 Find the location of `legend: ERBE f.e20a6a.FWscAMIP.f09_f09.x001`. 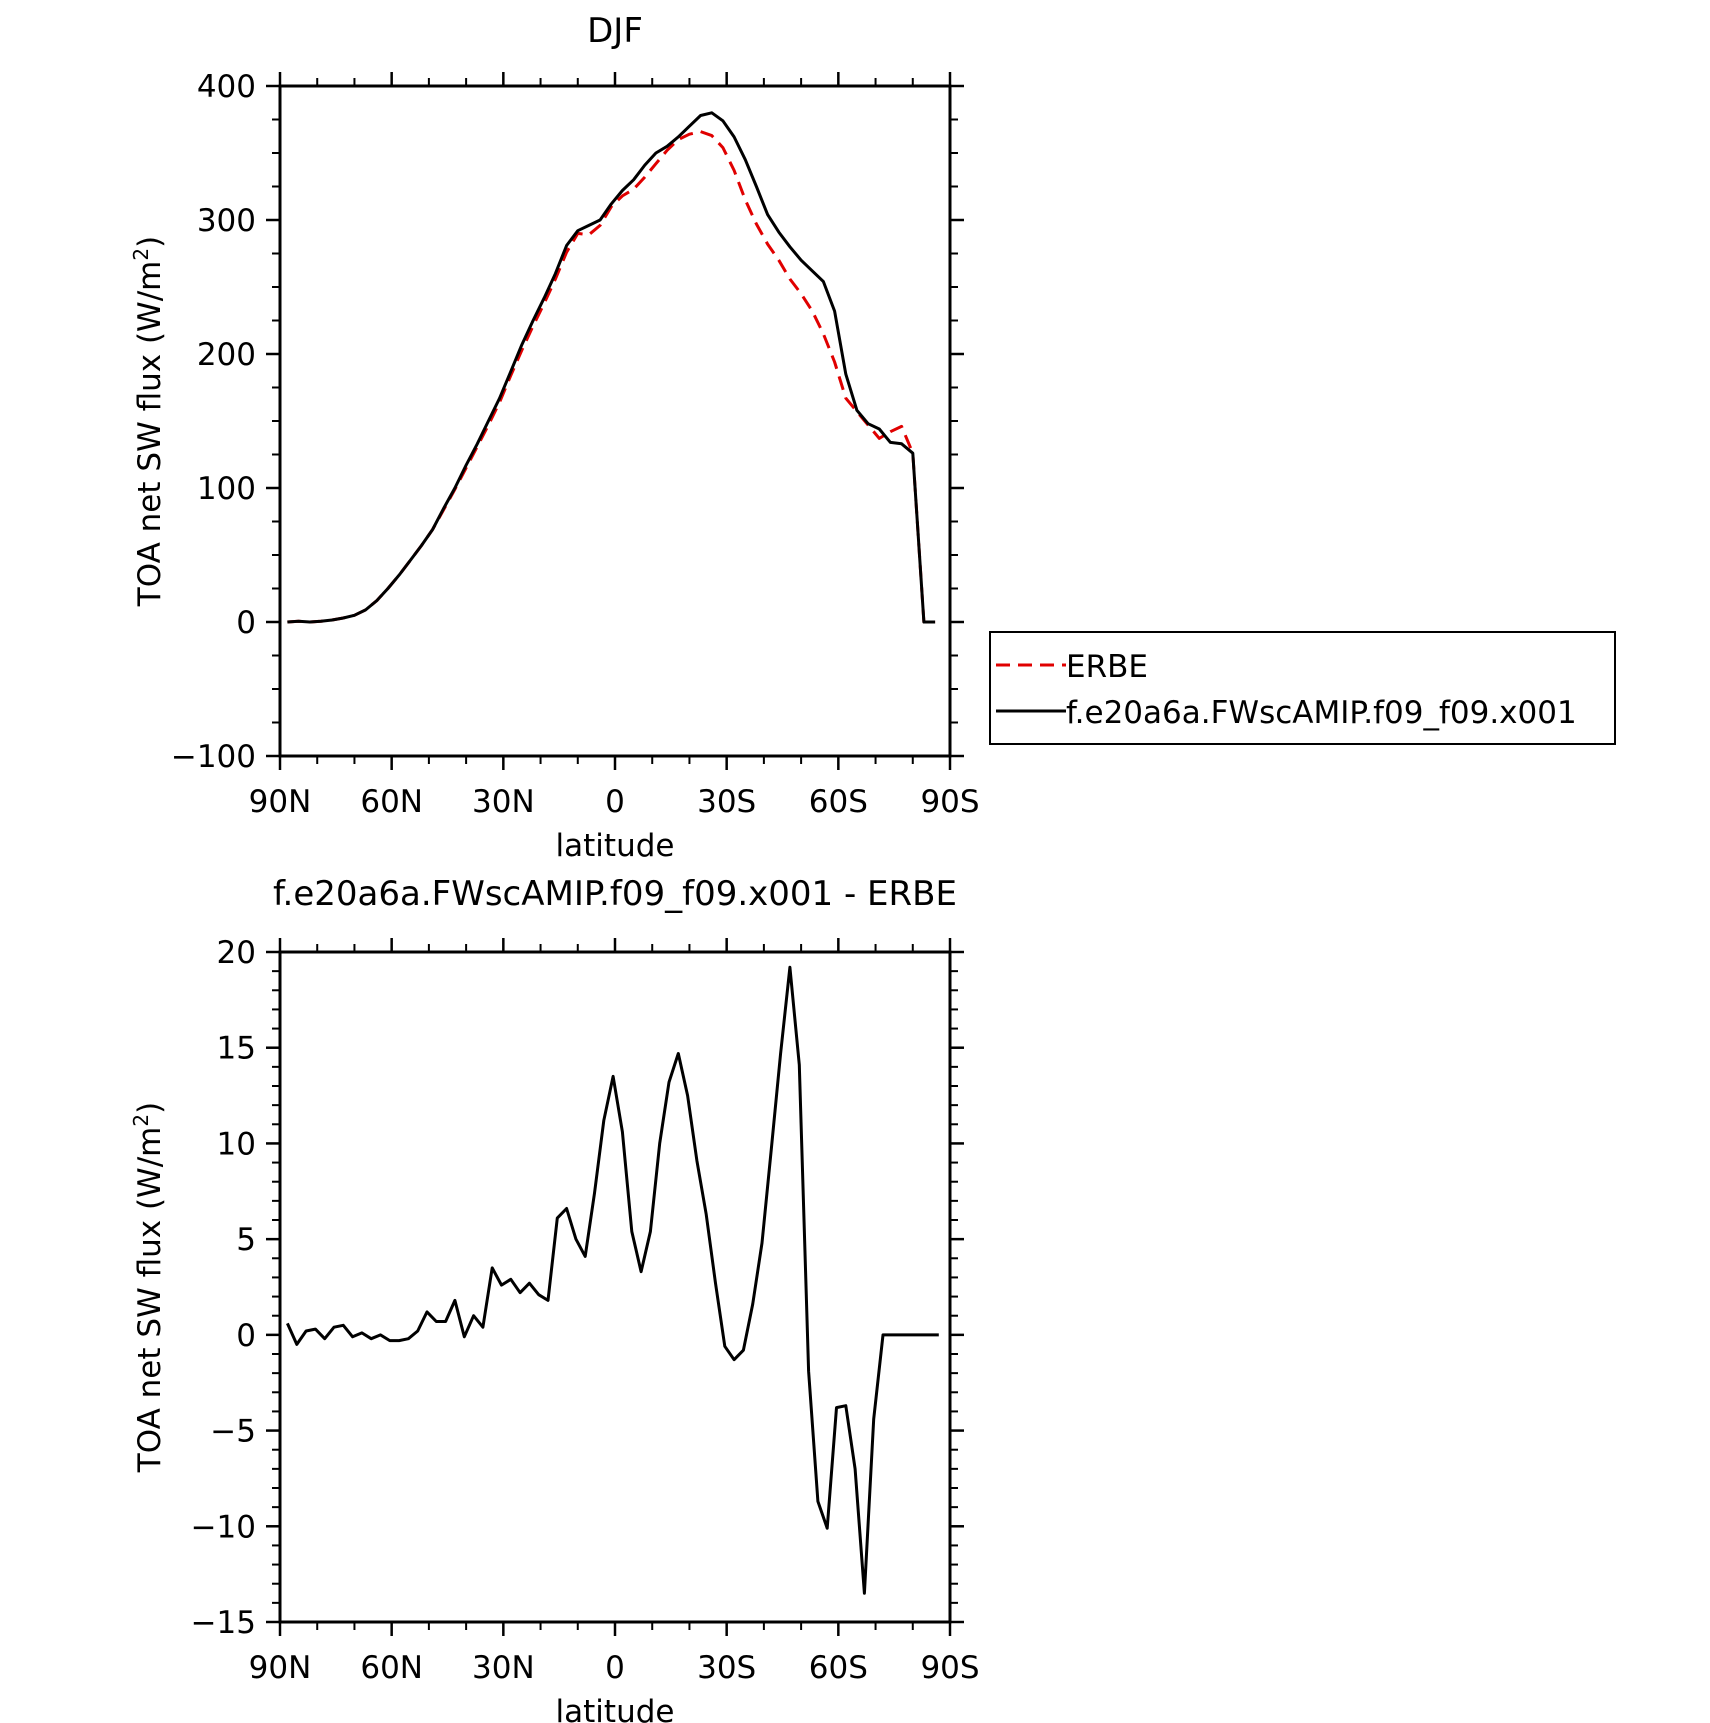

legend: ERBE f.e20a6a.FWscAMIP.f09_f09.x001 is located at coordinates (1302, 688).